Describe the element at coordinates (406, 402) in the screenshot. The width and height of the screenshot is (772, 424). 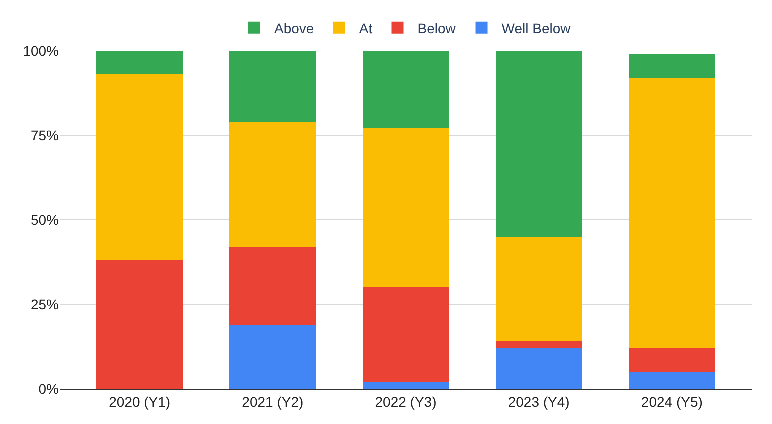
I see `x-tick-label: 2022 (Y3)` at that location.